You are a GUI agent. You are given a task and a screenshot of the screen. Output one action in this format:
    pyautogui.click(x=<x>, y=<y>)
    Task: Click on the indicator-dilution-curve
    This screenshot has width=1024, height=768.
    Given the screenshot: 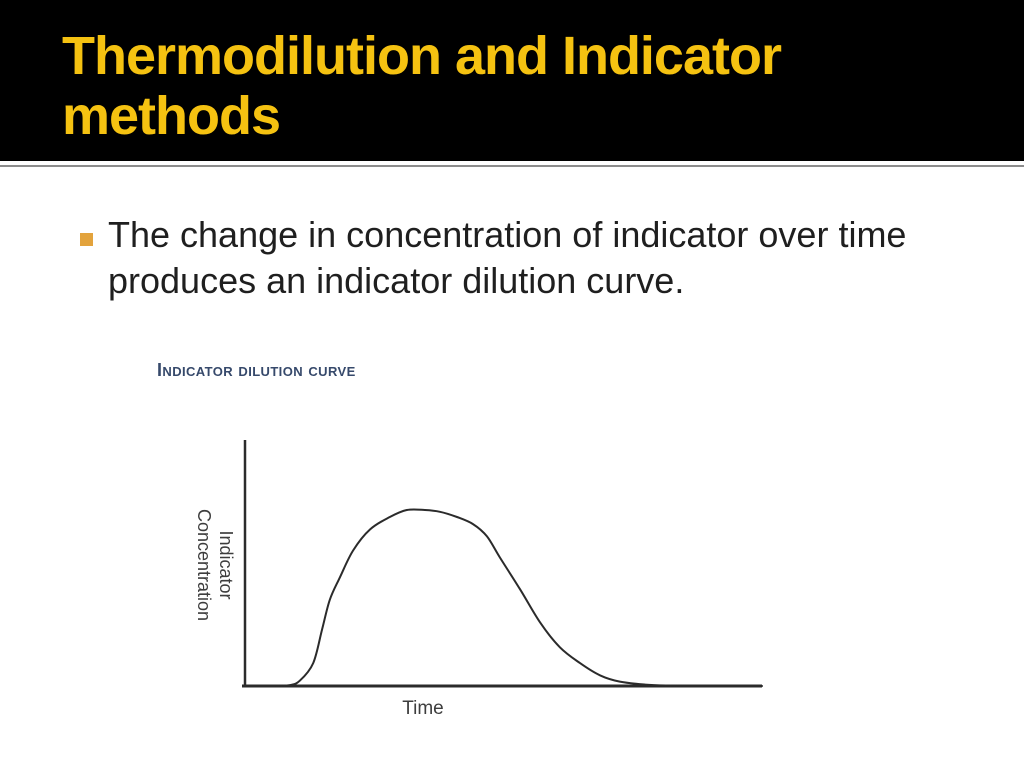 What is the action you would take?
    pyautogui.click(x=519, y=597)
    